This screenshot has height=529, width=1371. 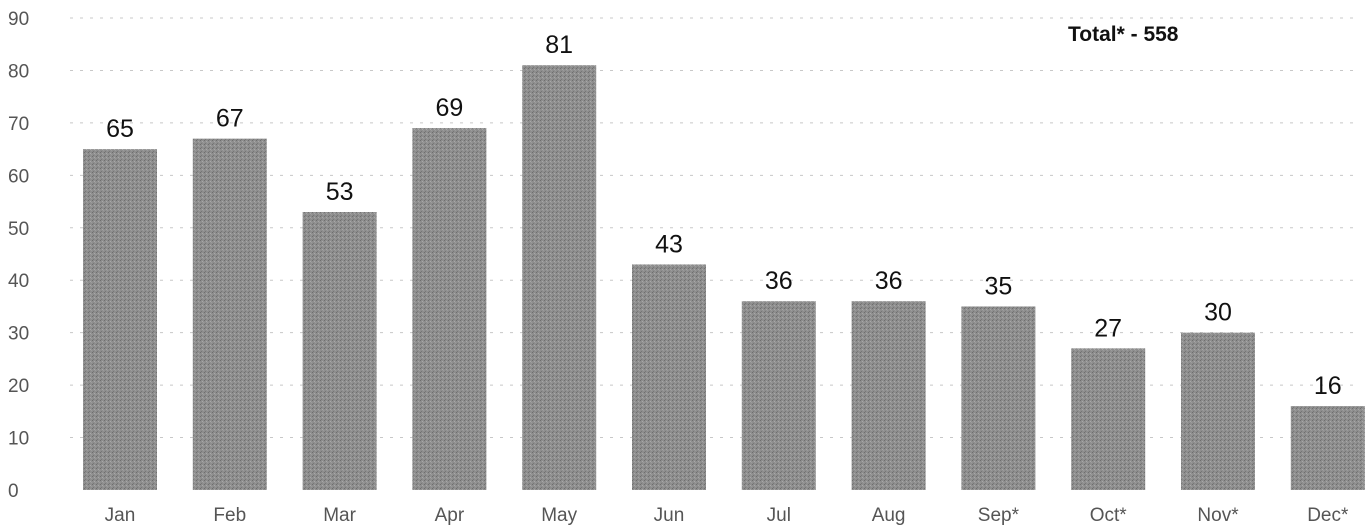 I want to click on data-label: 16, so click(x=1328, y=386).